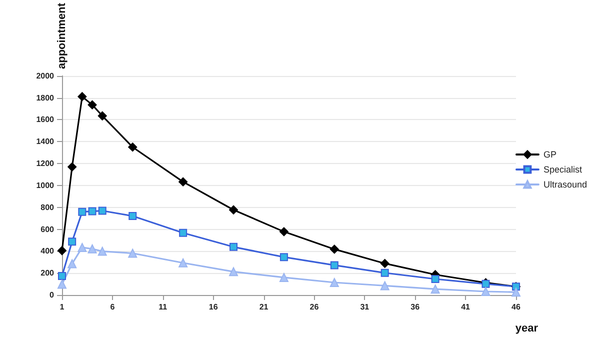 The width and height of the screenshot is (600, 339). Describe the element at coordinates (45, 141) in the screenshot. I see `y-tick-label: 1400` at that location.